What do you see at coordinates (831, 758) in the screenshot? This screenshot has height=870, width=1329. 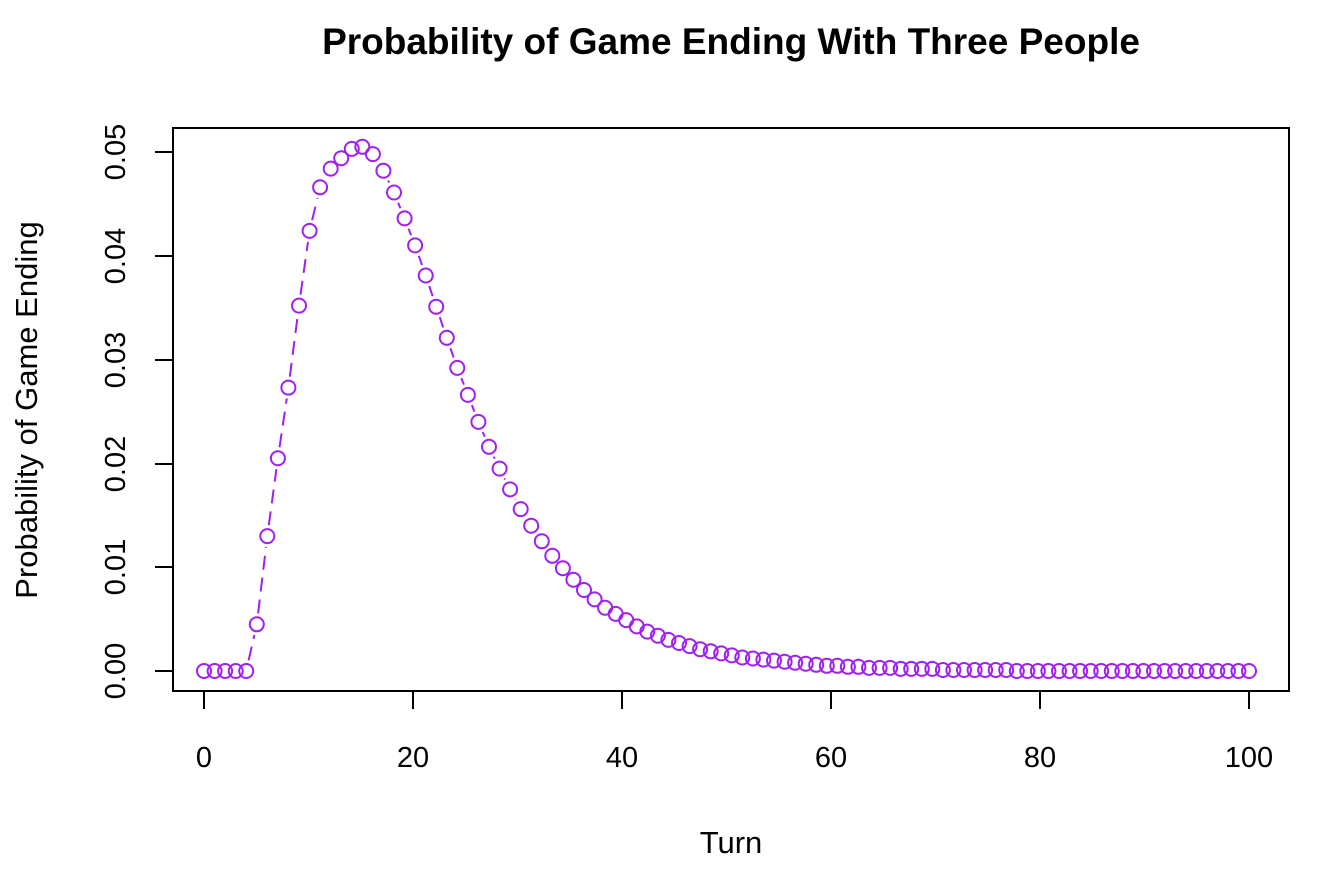 I see `x-tick-label: 60` at bounding box center [831, 758].